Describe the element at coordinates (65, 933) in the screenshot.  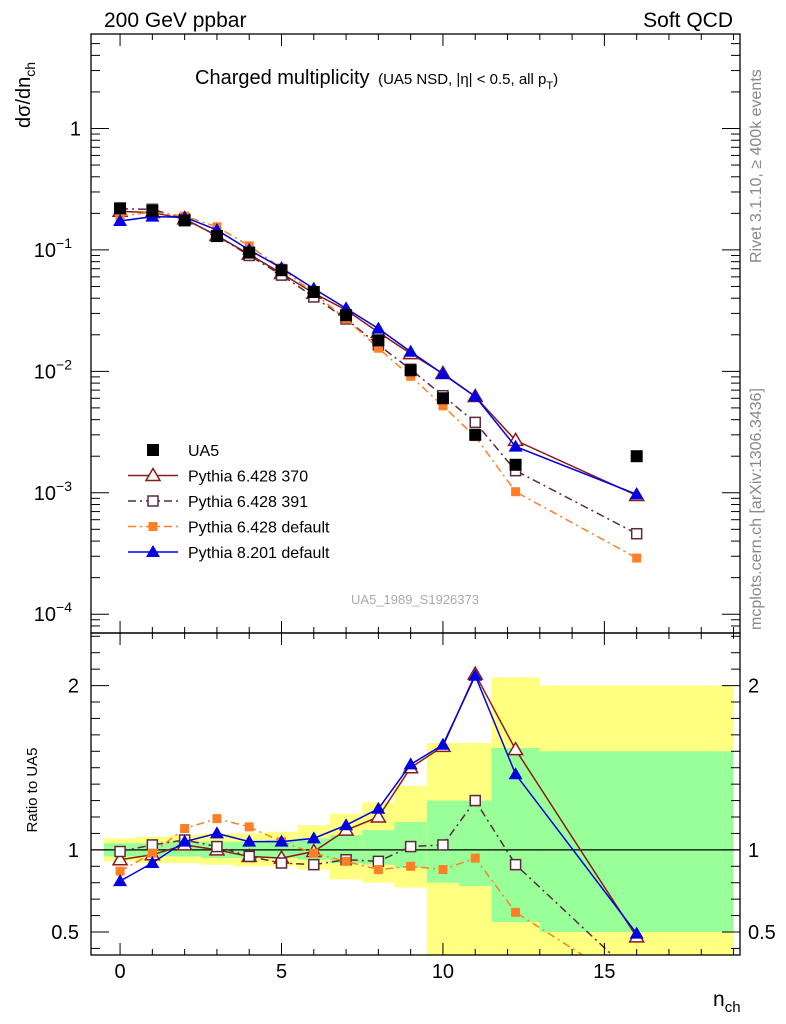
I see `ratio-y-tick-label: 0.5` at that location.